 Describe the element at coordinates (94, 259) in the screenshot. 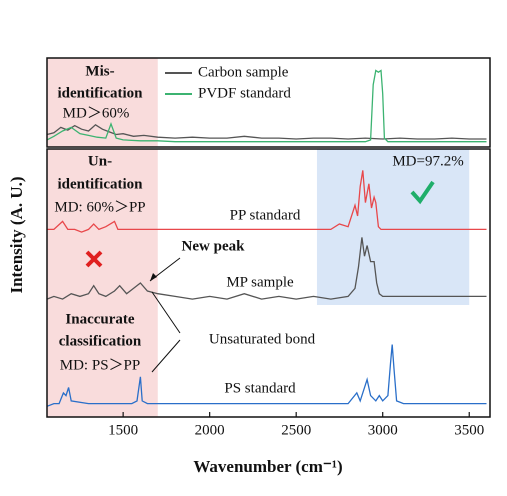

I see `cross-icon` at that location.